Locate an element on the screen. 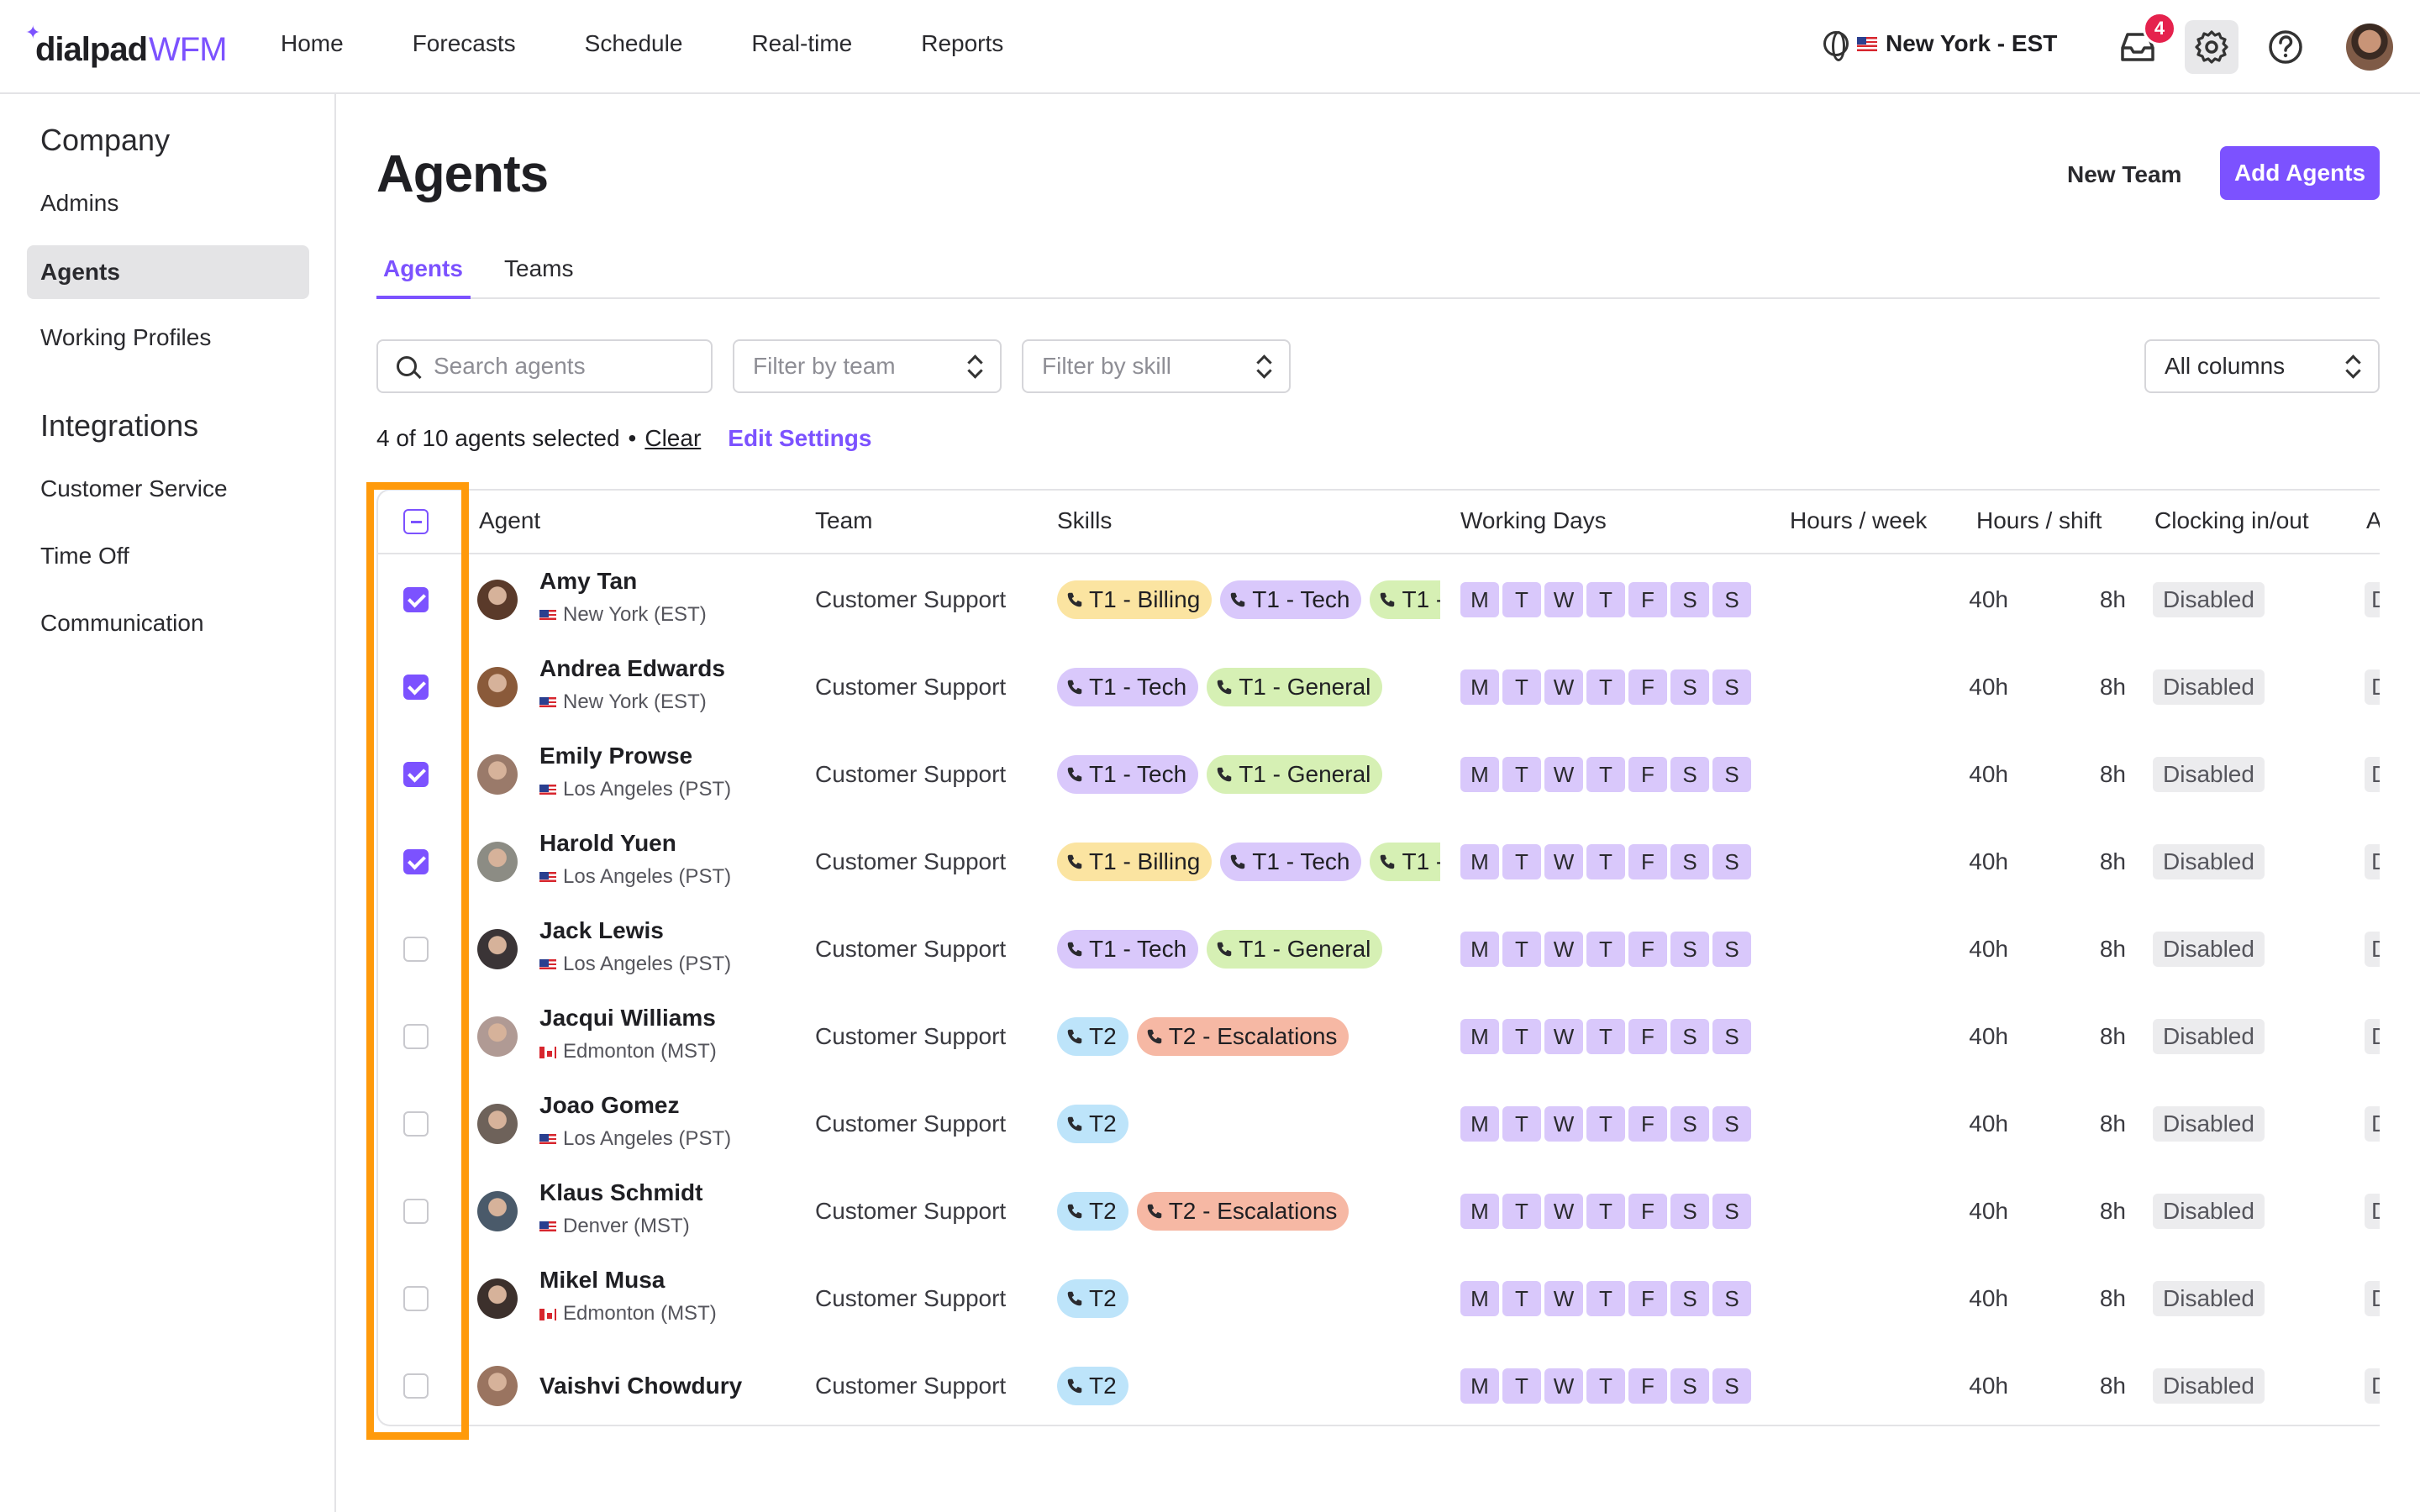 The image size is (2420, 1512). header-hours-shift: Hours / shift is located at coordinates (2039, 520).